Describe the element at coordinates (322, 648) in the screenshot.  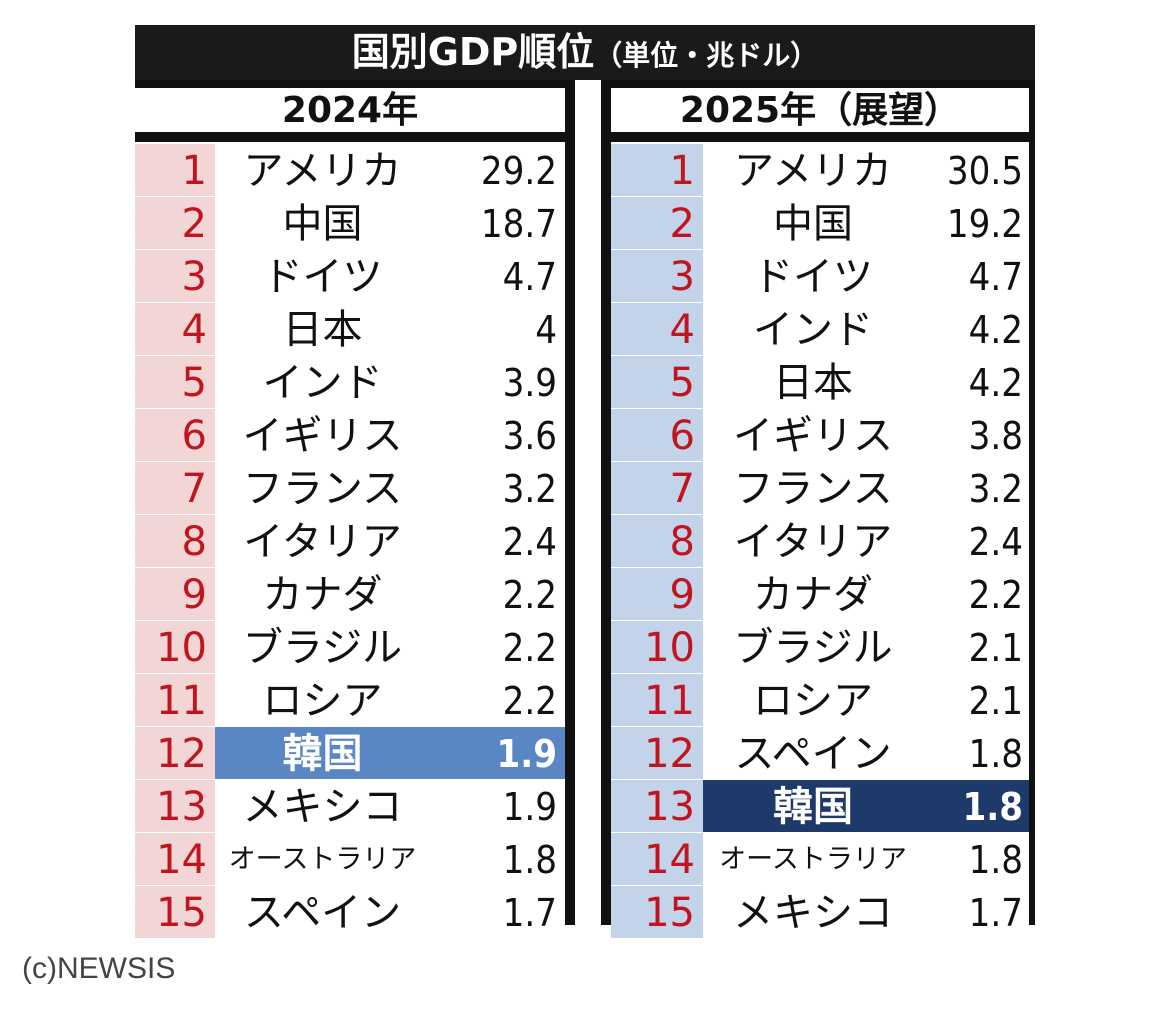
I see `country-cell: ブラジル` at that location.